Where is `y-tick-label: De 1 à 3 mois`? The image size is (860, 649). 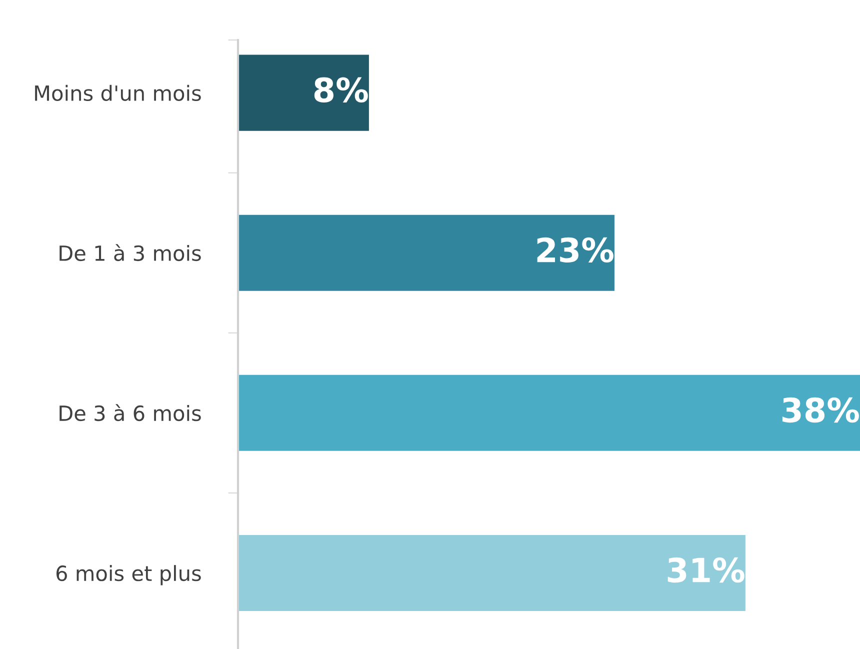 y-tick-label: De 1 à 3 mois is located at coordinates (130, 253).